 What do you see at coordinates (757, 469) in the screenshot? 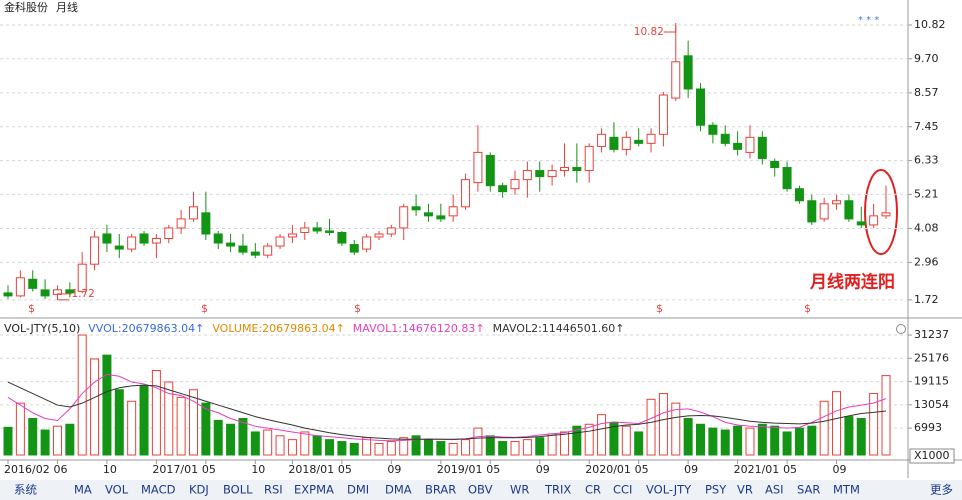
I see `x-tick-label: 2021/01` at bounding box center [757, 469].